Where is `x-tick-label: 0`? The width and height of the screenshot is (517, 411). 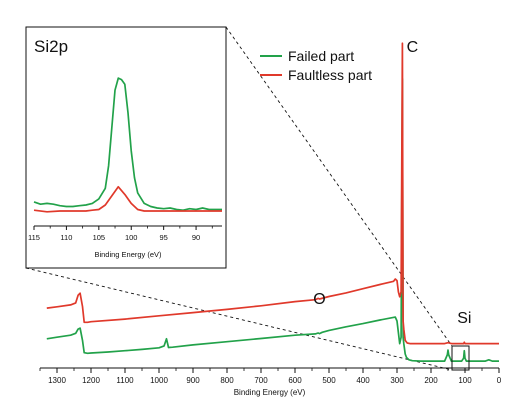 x-tick-label: 0 is located at coordinates (499, 380).